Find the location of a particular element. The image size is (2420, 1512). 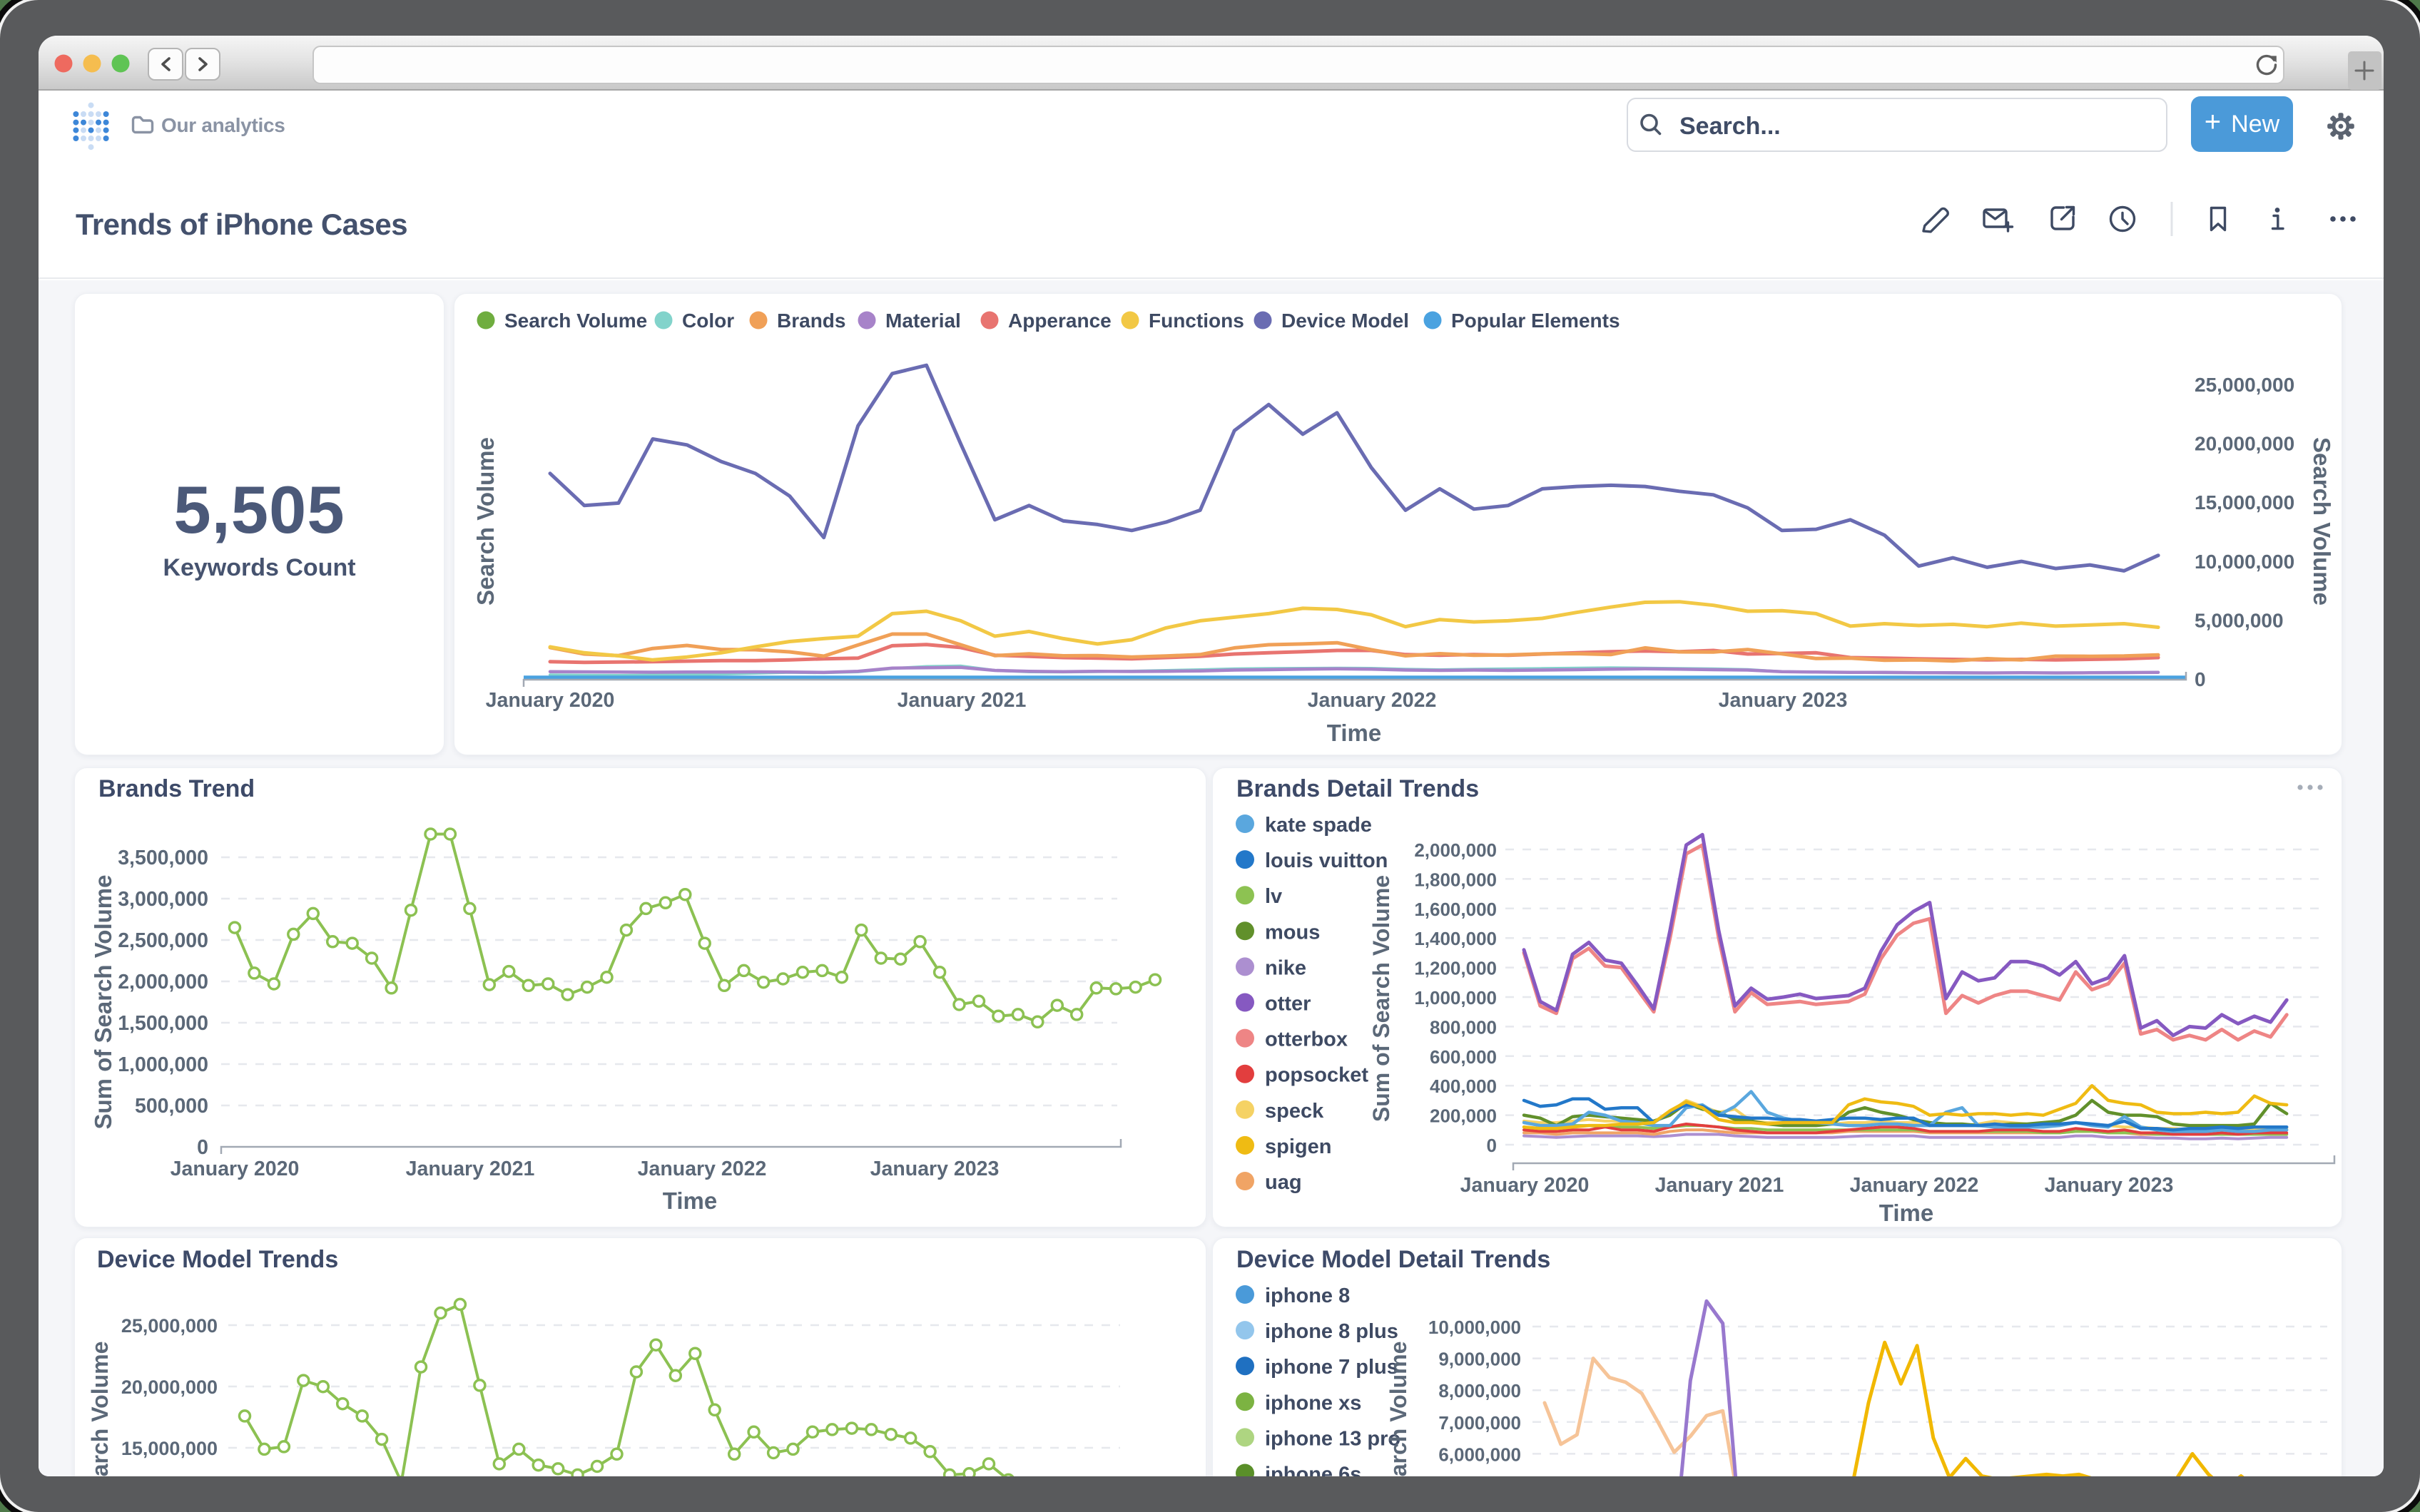

svg-text: Device Model Trends is located at coordinates (218, 1259).